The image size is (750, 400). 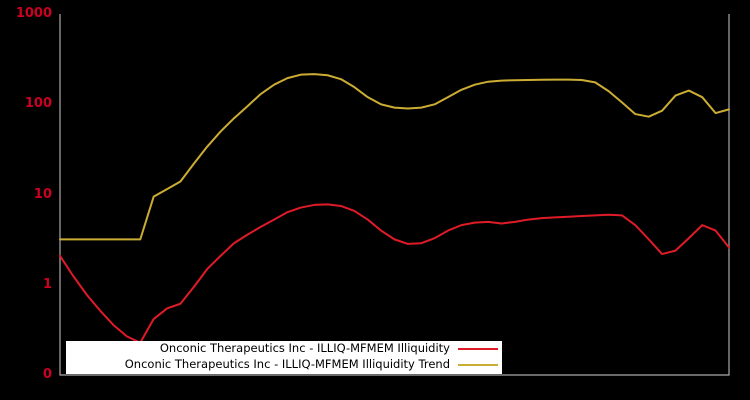 What do you see at coordinates (47, 284) in the screenshot?
I see `y-tick-label-1: 1` at bounding box center [47, 284].